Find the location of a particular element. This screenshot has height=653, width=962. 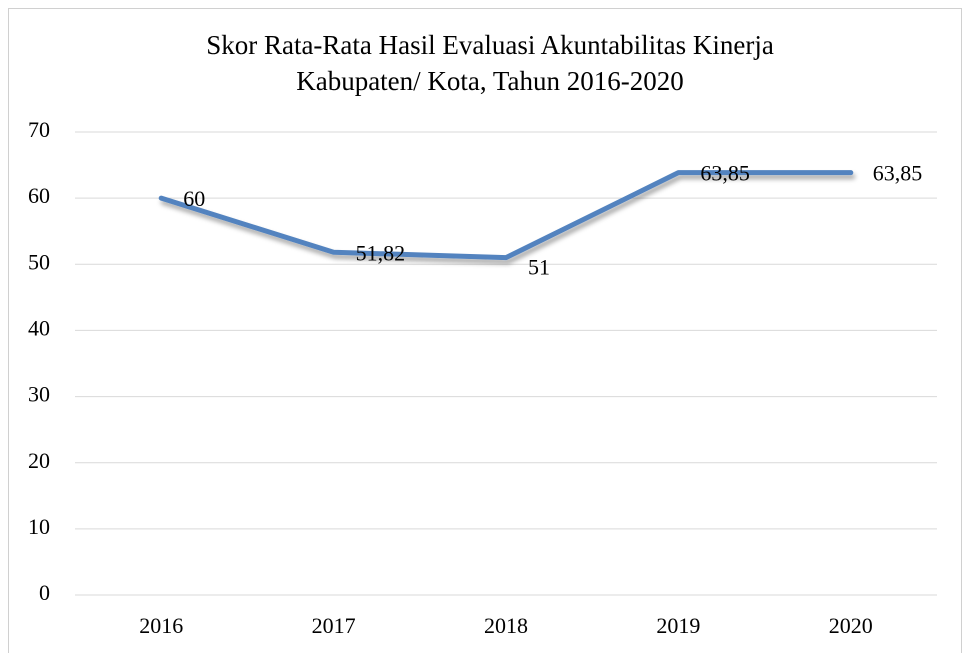

value-label: 51,82 is located at coordinates (381, 252).